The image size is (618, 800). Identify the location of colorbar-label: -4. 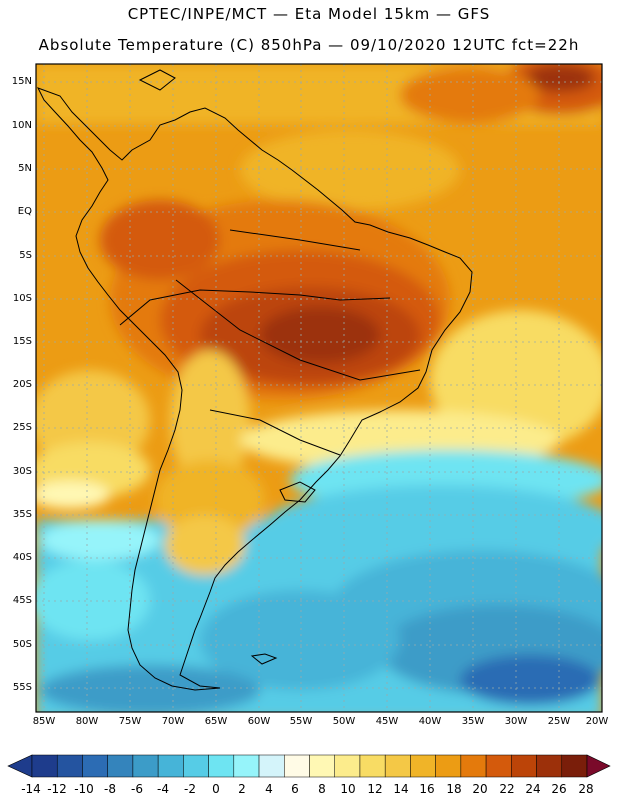
(163, 789).